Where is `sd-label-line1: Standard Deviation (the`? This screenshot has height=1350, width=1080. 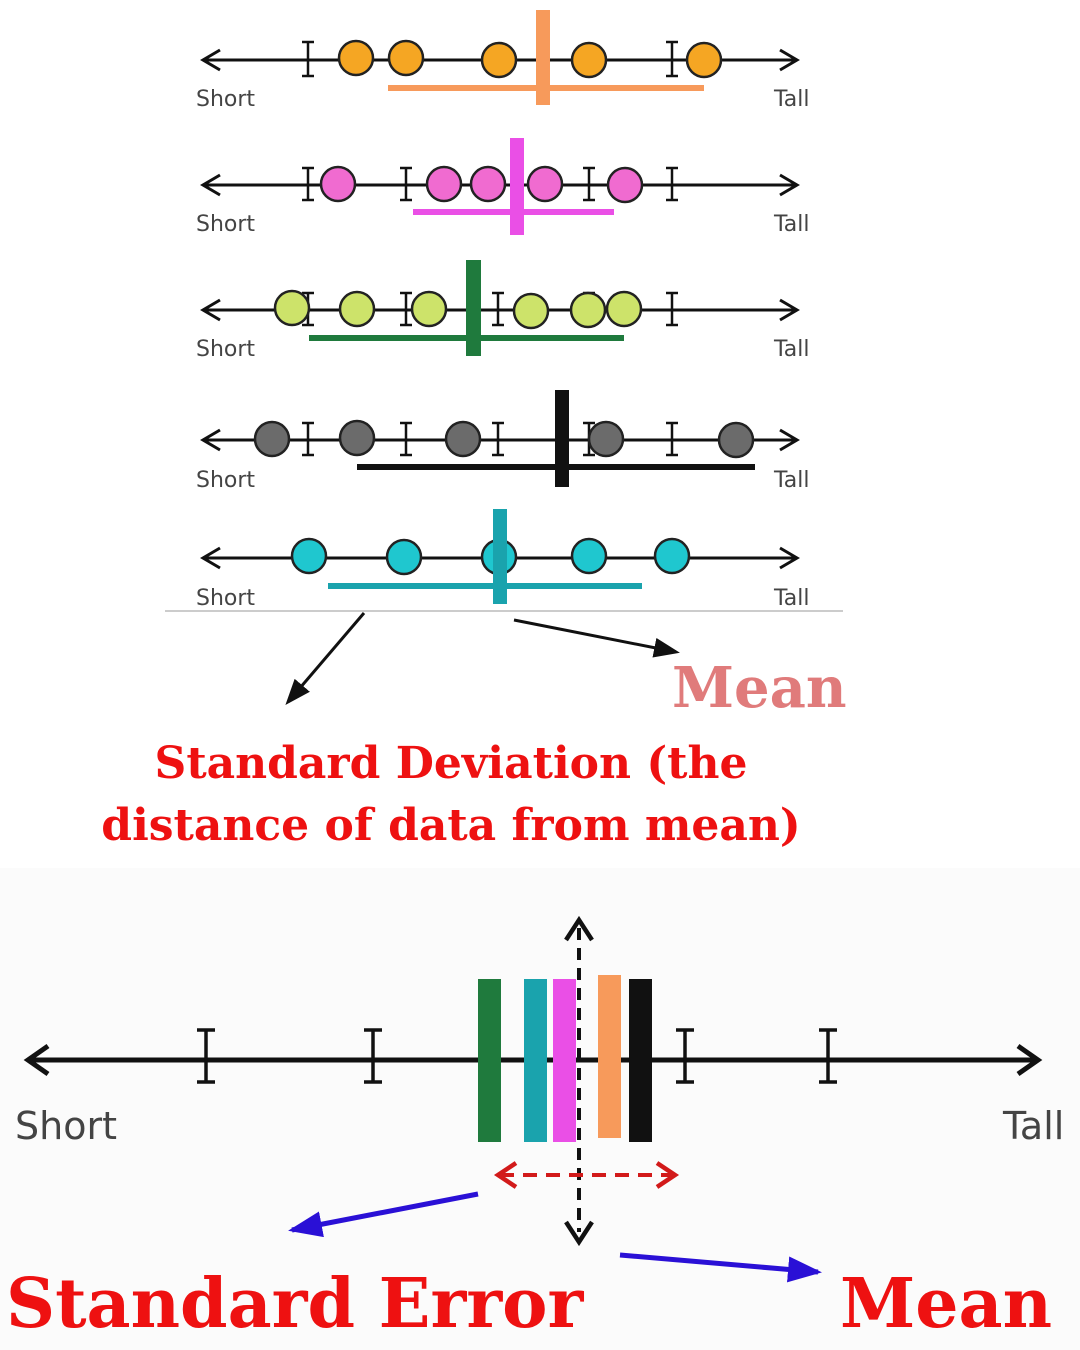 sd-label-line1: Standard Deviation (the is located at coordinates (451, 763).